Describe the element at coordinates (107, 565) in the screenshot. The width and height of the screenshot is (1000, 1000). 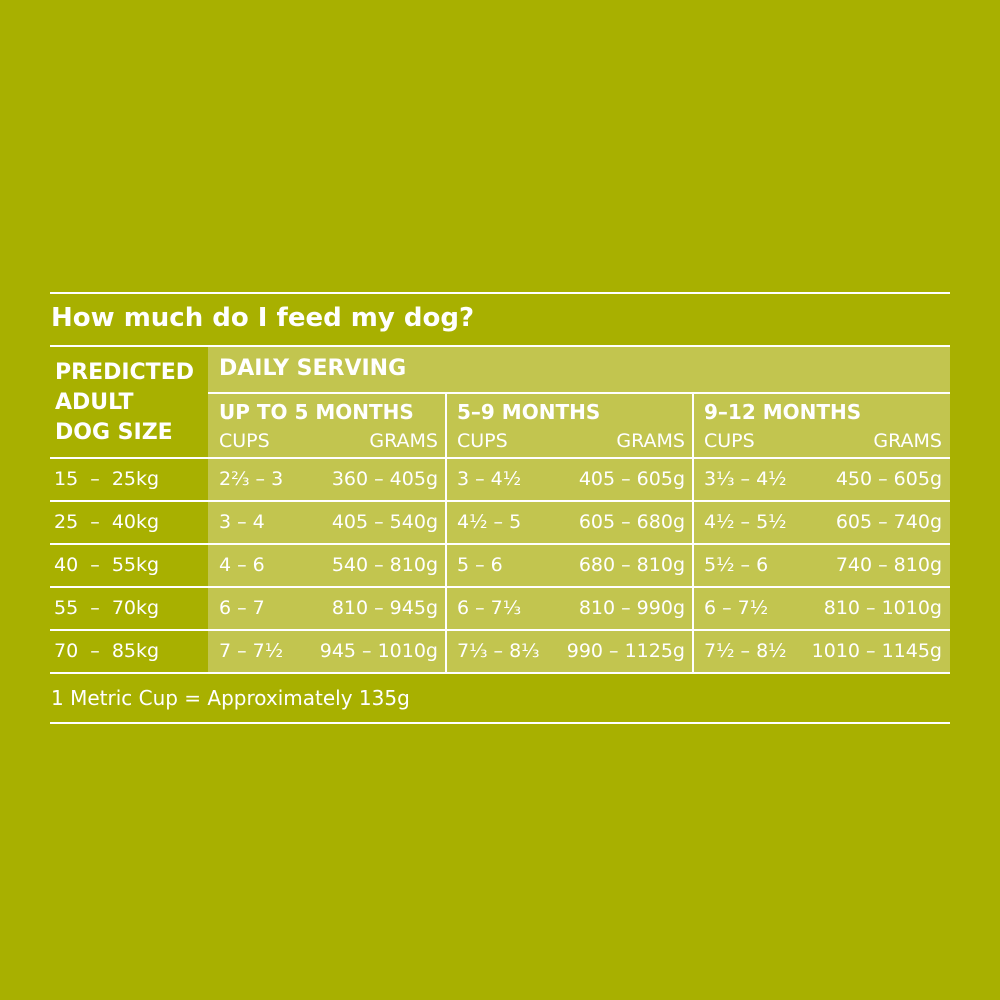
I see `dog-size: 40 – 55kg` at that location.